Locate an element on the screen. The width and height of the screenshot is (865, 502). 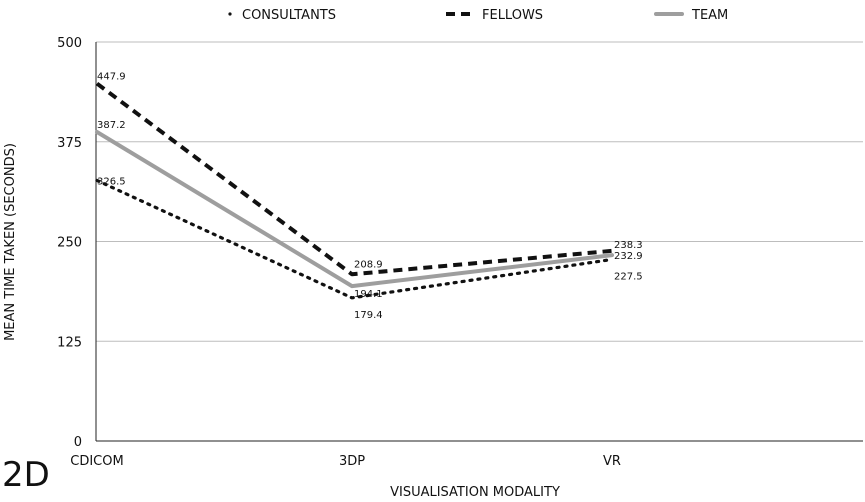
data-label: 326.5 is located at coordinates (111, 181).